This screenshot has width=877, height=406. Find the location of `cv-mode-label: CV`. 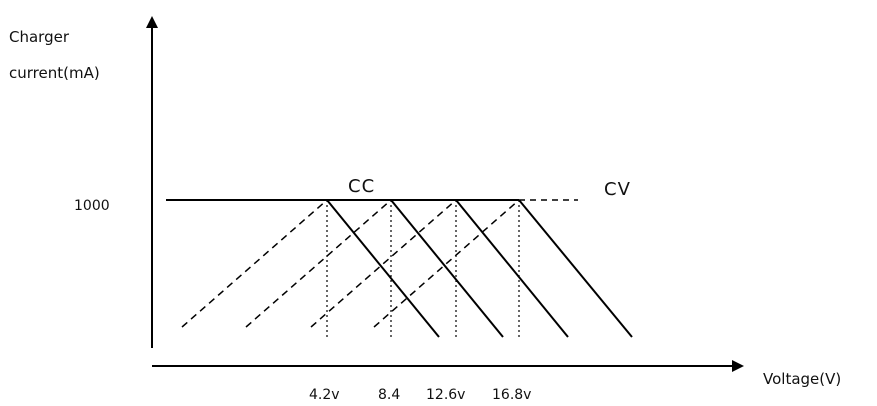

cv-mode-label: CV is located at coordinates (617, 189).